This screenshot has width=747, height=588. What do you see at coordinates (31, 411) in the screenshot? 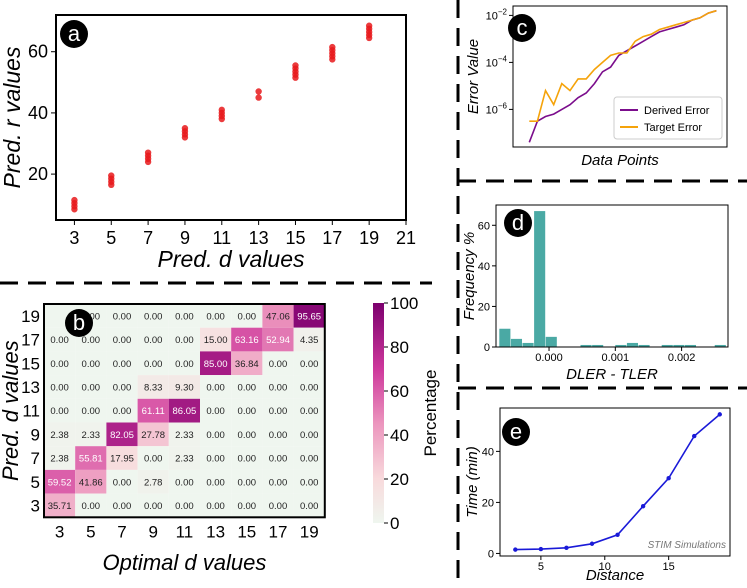
I see `y-tick-label: 11` at bounding box center [31, 411].